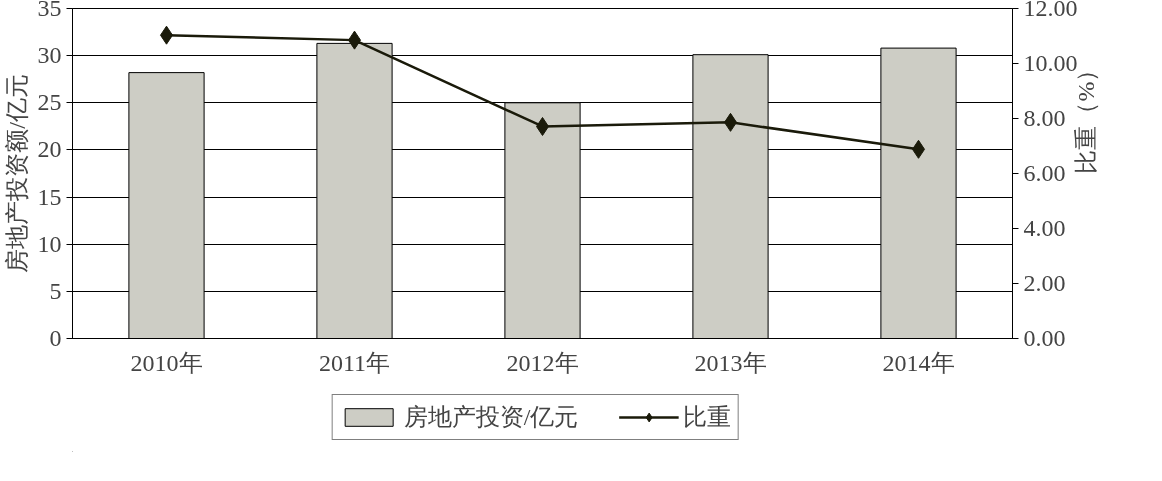 The height and width of the screenshot is (481, 1162). What do you see at coordinates (1044, 228) in the screenshot?
I see `y2-tick-label: 4.00` at bounding box center [1044, 228].